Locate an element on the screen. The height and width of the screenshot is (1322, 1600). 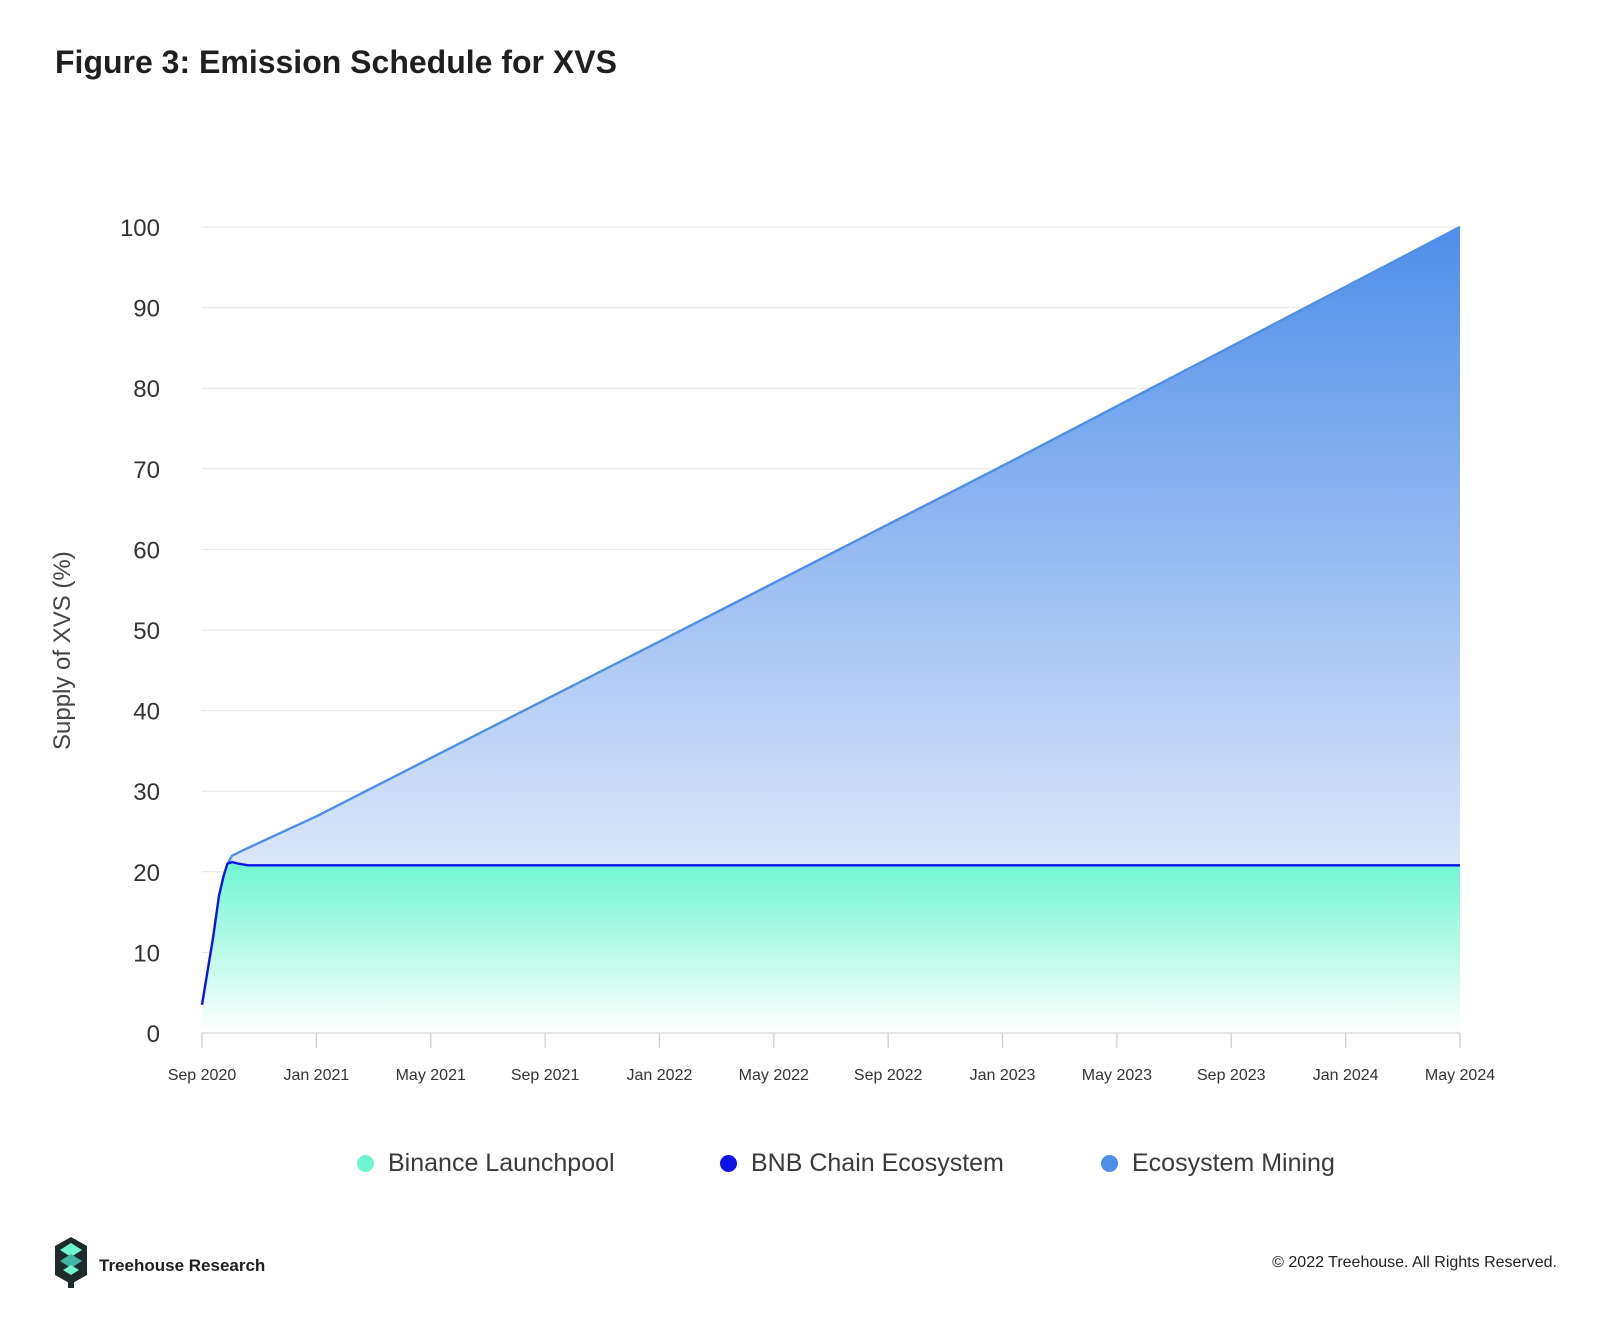
y-tick-label: 90 is located at coordinates (146, 309).